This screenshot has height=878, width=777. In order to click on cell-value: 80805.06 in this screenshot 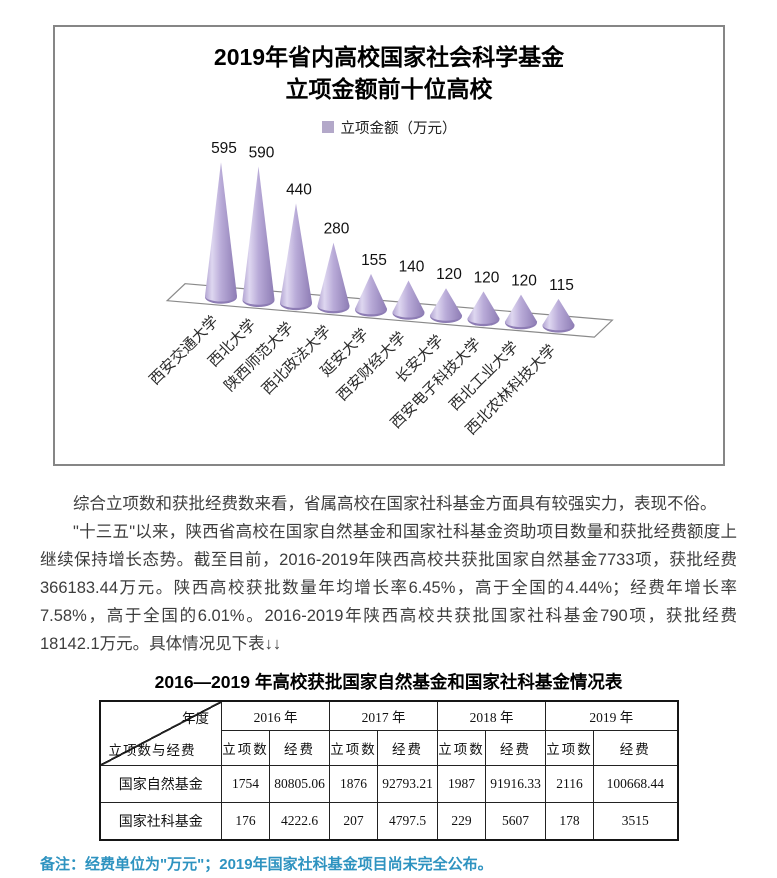, I will do `click(299, 784)`.